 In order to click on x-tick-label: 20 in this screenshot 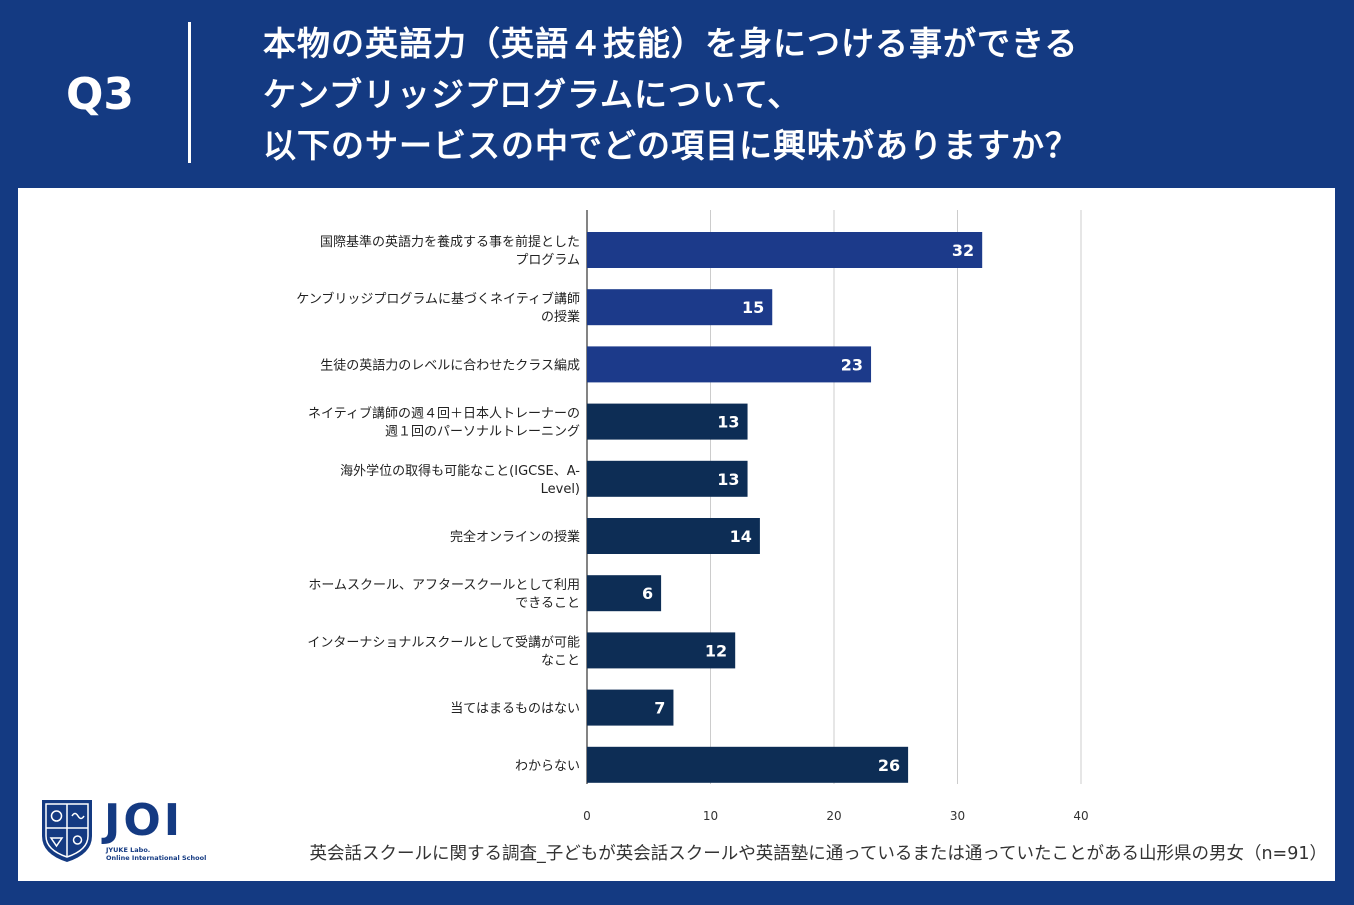, I will do `click(833, 816)`.